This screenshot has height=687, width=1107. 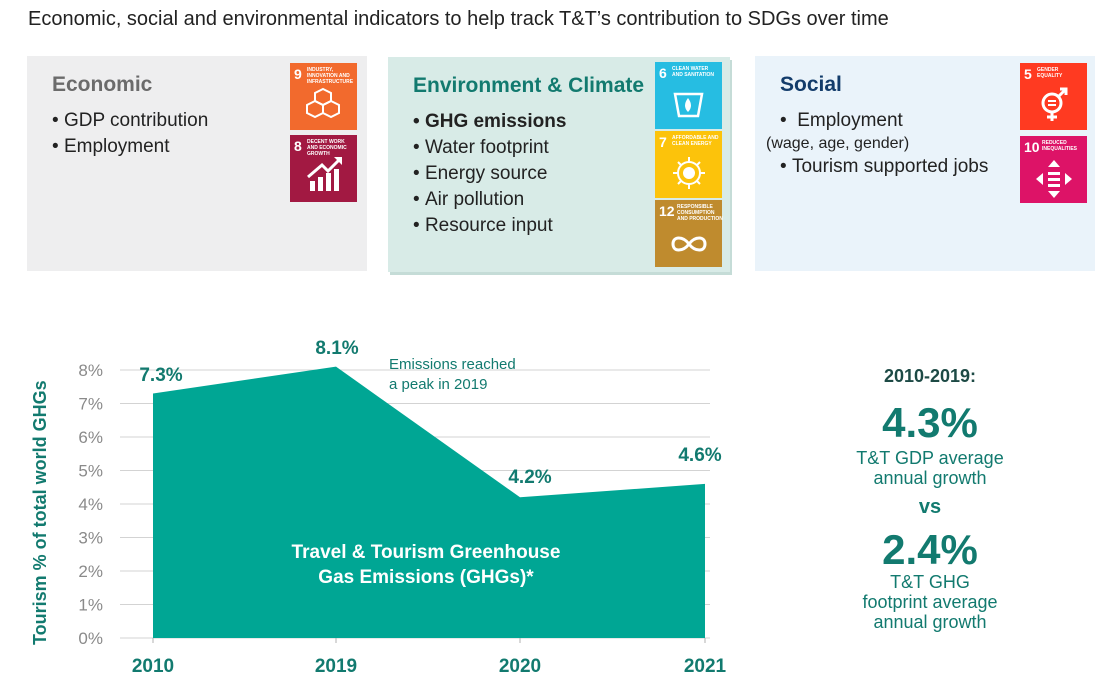 I want to click on sdg-number: 12, so click(x=667, y=211).